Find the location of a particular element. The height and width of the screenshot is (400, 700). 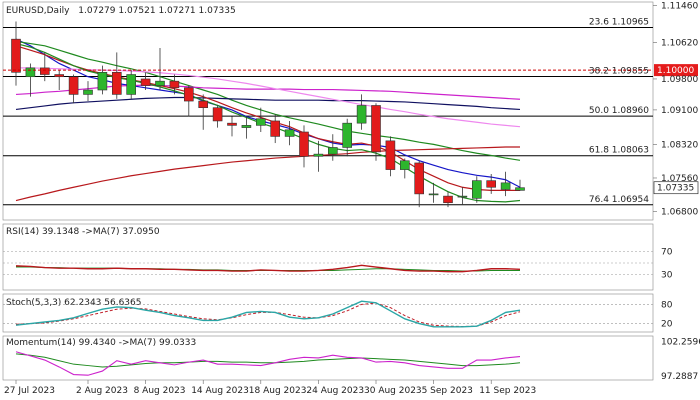

stochastic-label: Stoch(5,3,3) 62.2343 56.6365 is located at coordinates (73, 303).